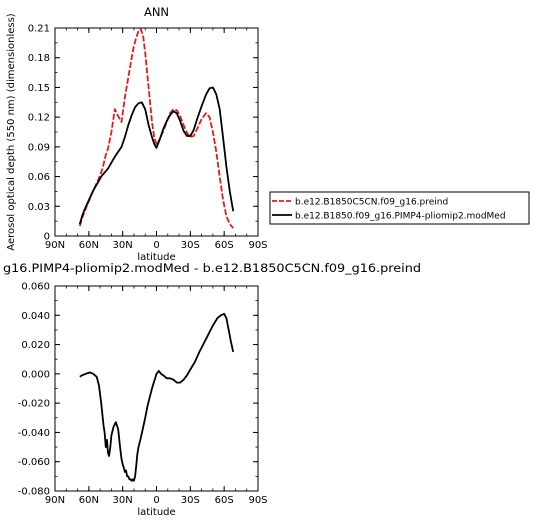 Image resolution: width=538 pixels, height=528 pixels. Describe the element at coordinates (34, 404) in the screenshot. I see `y-tick-label: -0.020` at that location.